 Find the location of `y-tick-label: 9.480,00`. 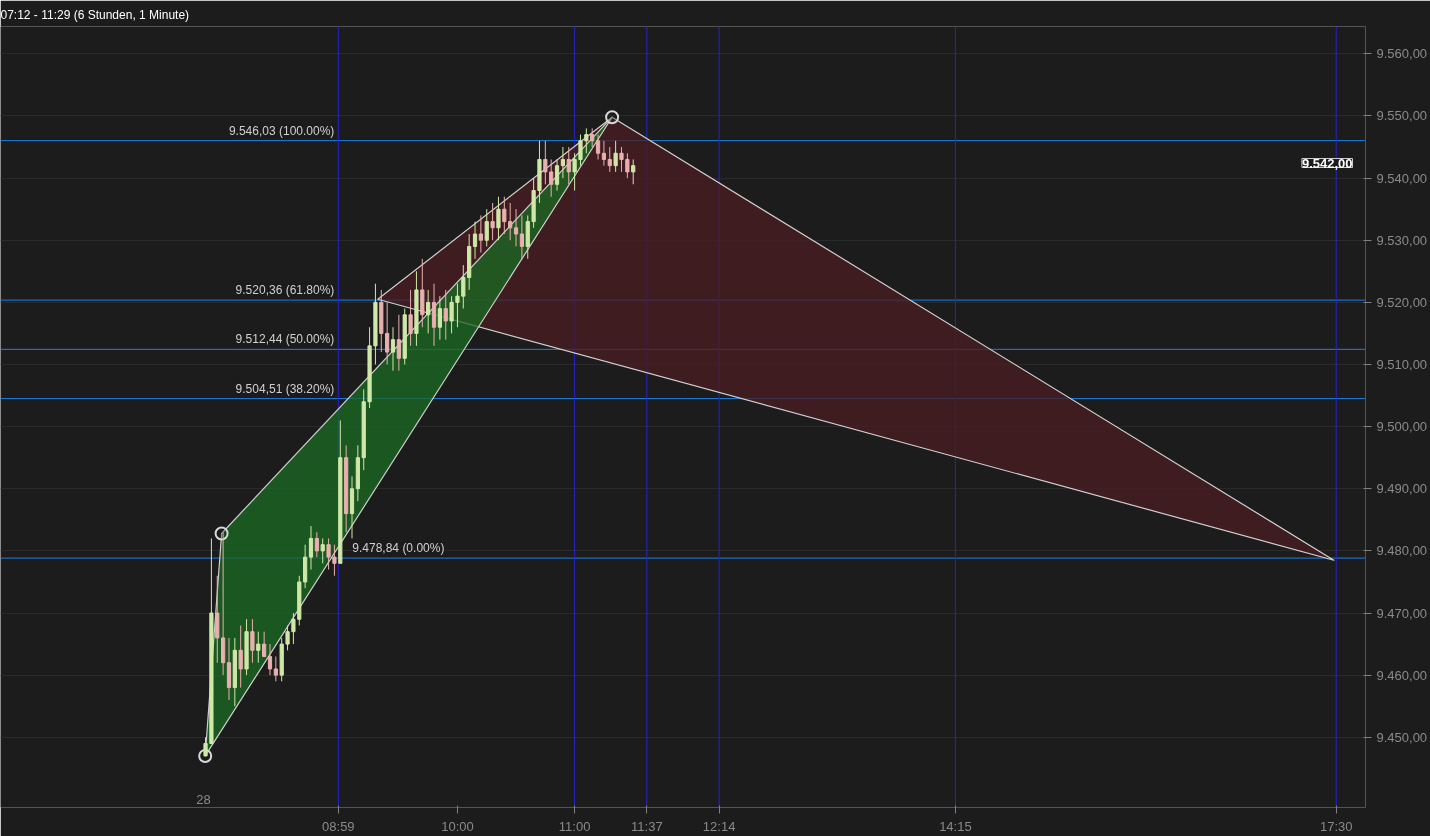

y-tick-label: 9.480,00 is located at coordinates (1402, 551).